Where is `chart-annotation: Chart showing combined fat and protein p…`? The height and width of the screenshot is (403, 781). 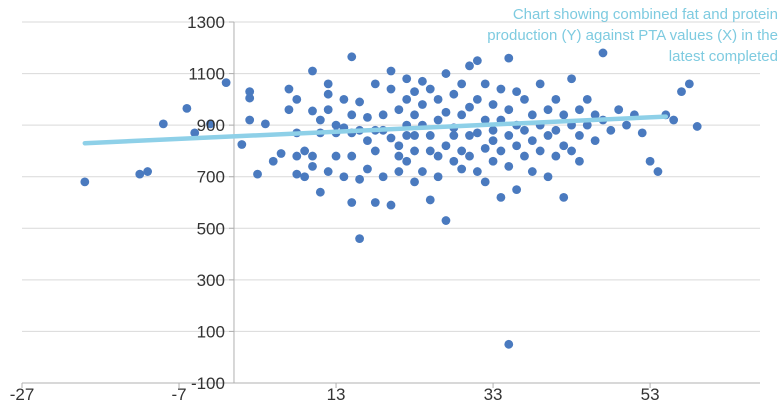 chart-annotation: Chart showing combined fat and protein p… is located at coordinates (632, 35).